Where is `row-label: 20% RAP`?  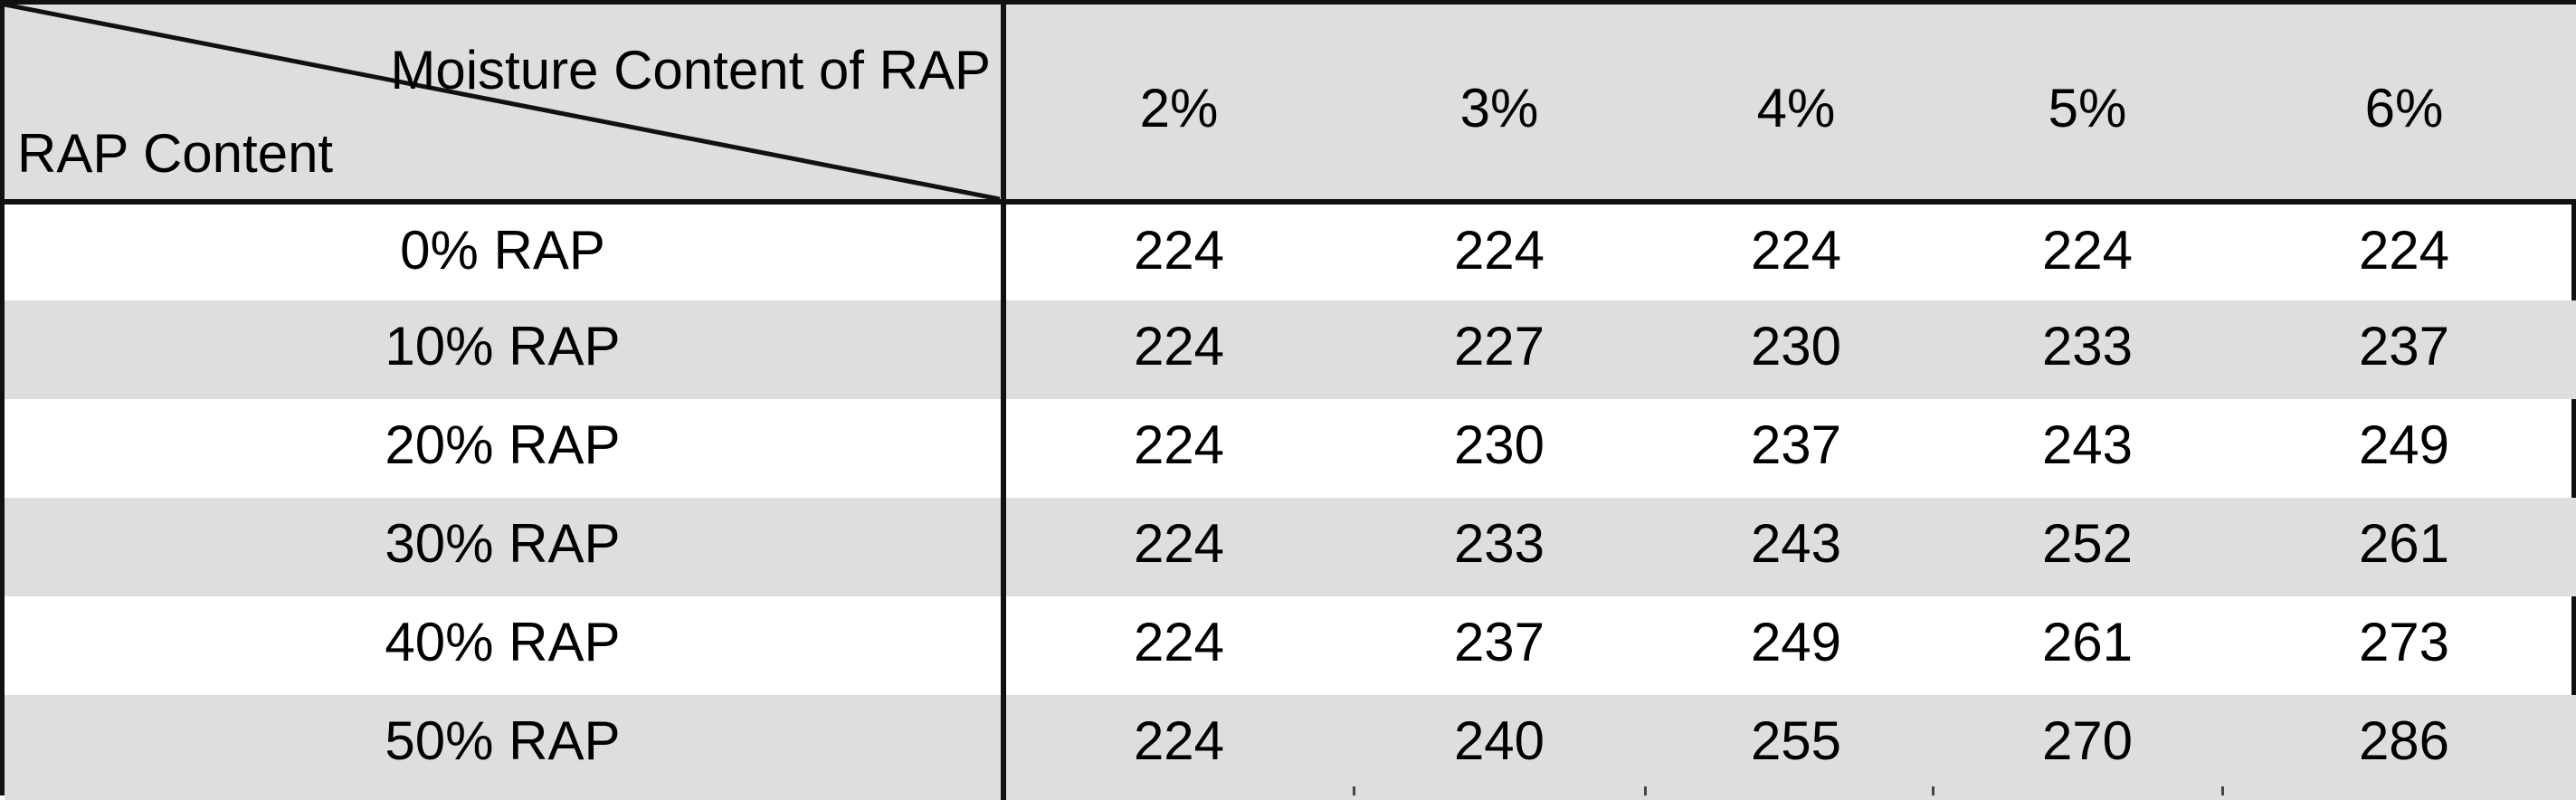 row-label: 20% RAP is located at coordinates (503, 444).